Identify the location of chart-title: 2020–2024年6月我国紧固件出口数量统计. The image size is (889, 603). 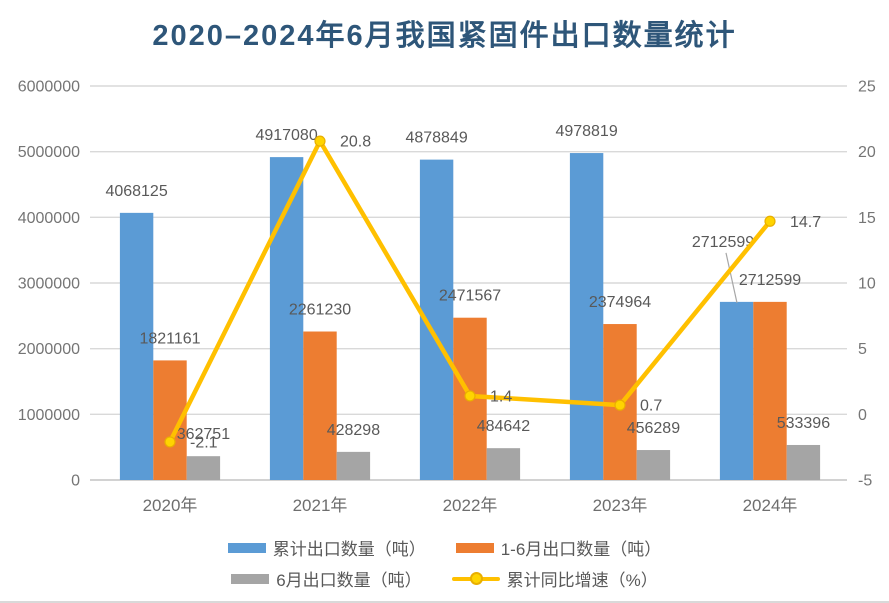
(444, 36).